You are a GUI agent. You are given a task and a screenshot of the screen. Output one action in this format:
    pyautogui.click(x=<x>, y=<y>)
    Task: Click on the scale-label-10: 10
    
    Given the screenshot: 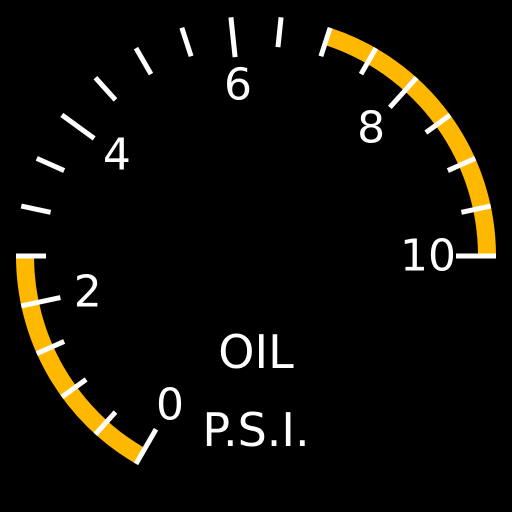 What is the action you would take?
    pyautogui.click(x=428, y=256)
    